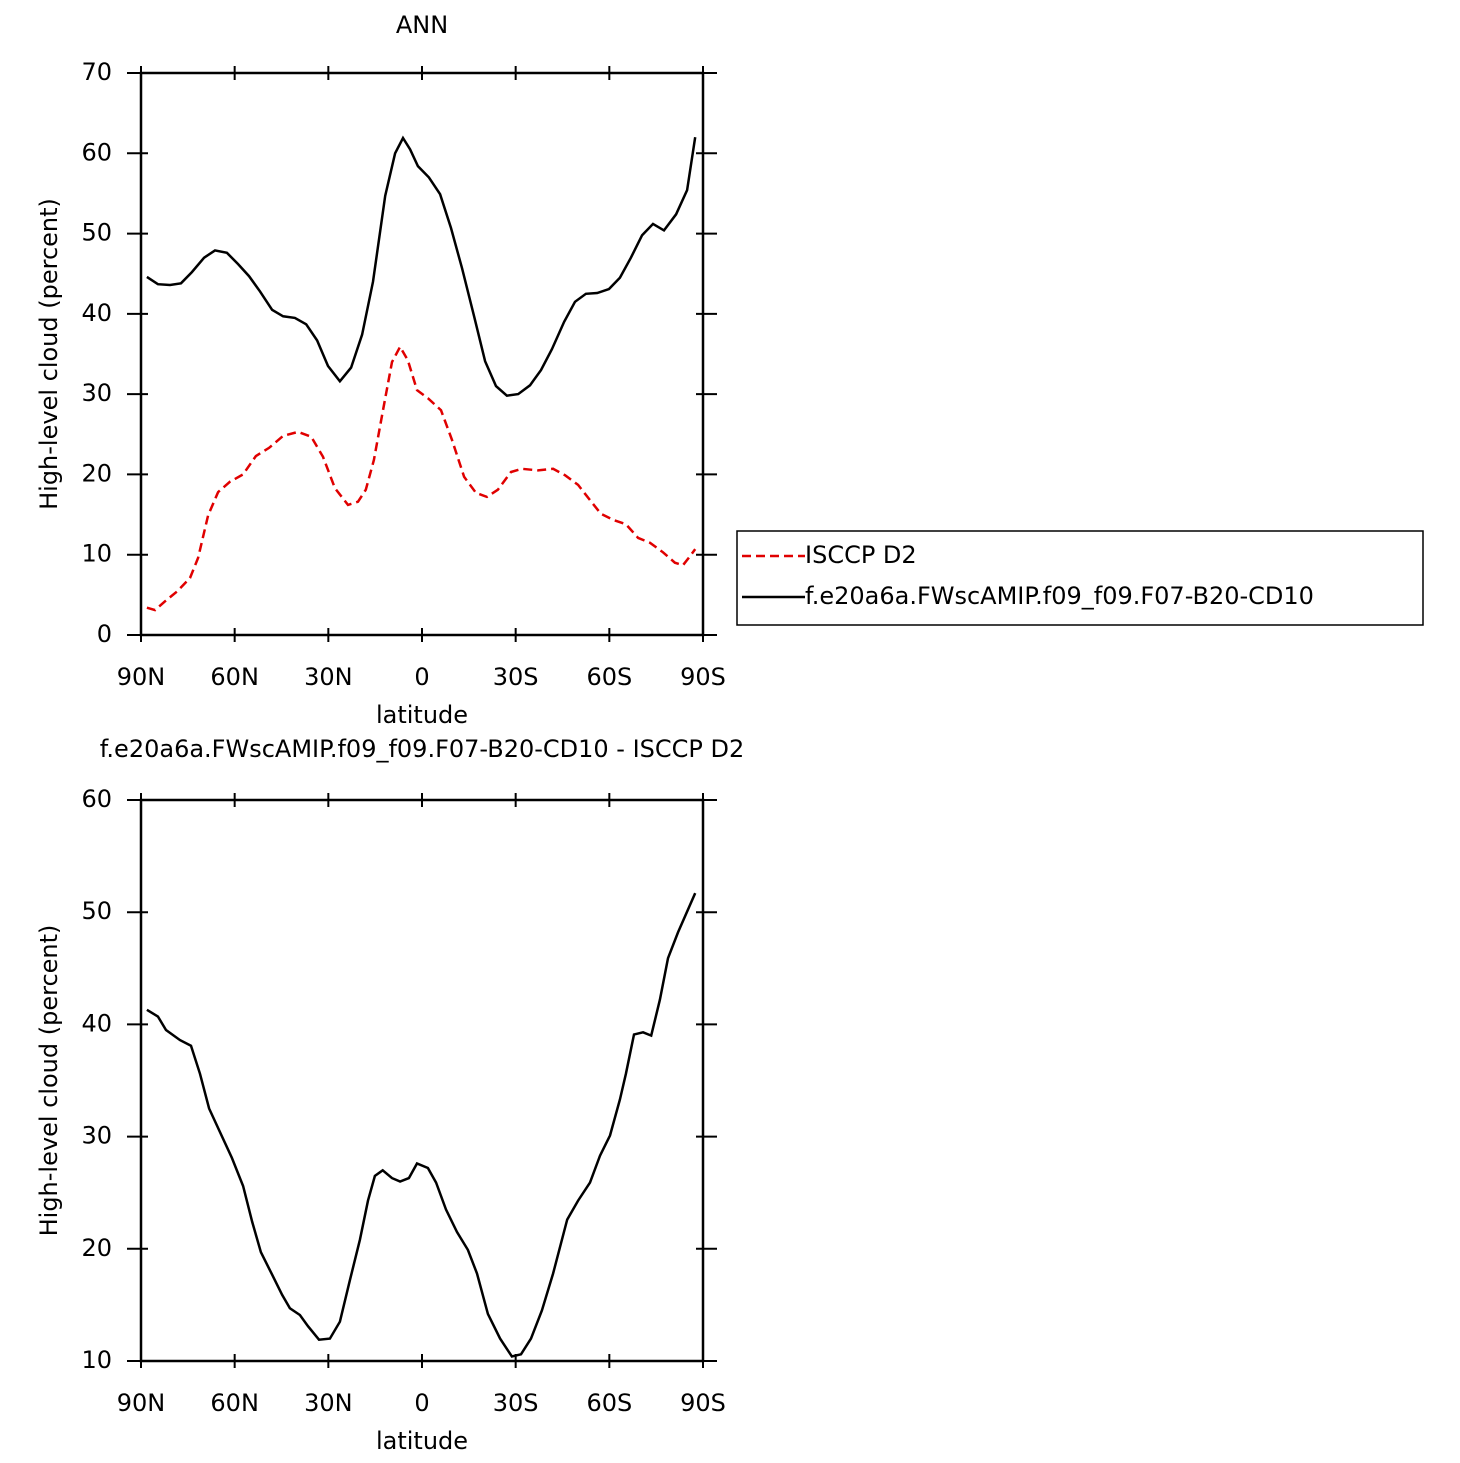 The width and height of the screenshot is (1460, 1463). I want to click on y-tick-label: 70, so click(96, 72).